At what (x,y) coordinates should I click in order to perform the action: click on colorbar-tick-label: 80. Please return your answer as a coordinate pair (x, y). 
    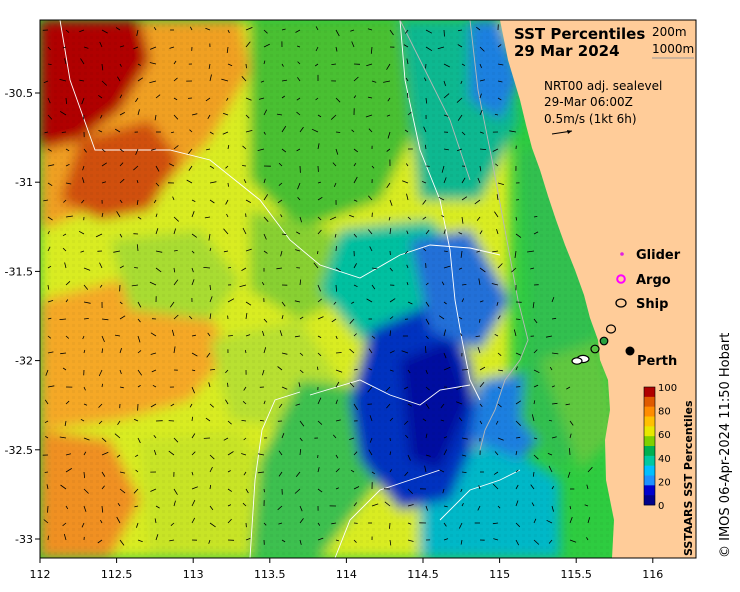
    Looking at the image, I should click on (664, 412).